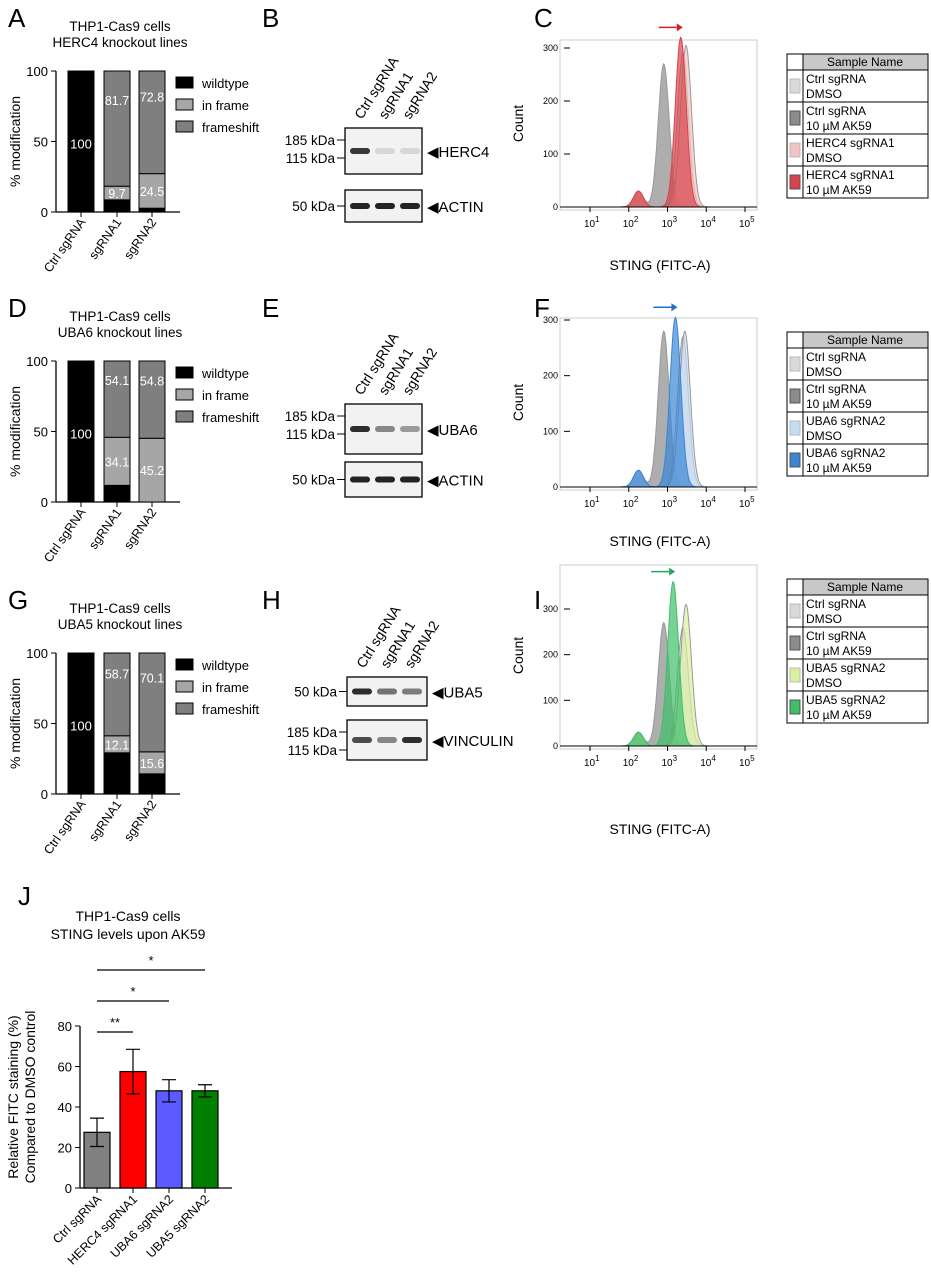  What do you see at coordinates (117, 461) in the screenshot?
I see `bar-segment-in-frame` at bounding box center [117, 461].